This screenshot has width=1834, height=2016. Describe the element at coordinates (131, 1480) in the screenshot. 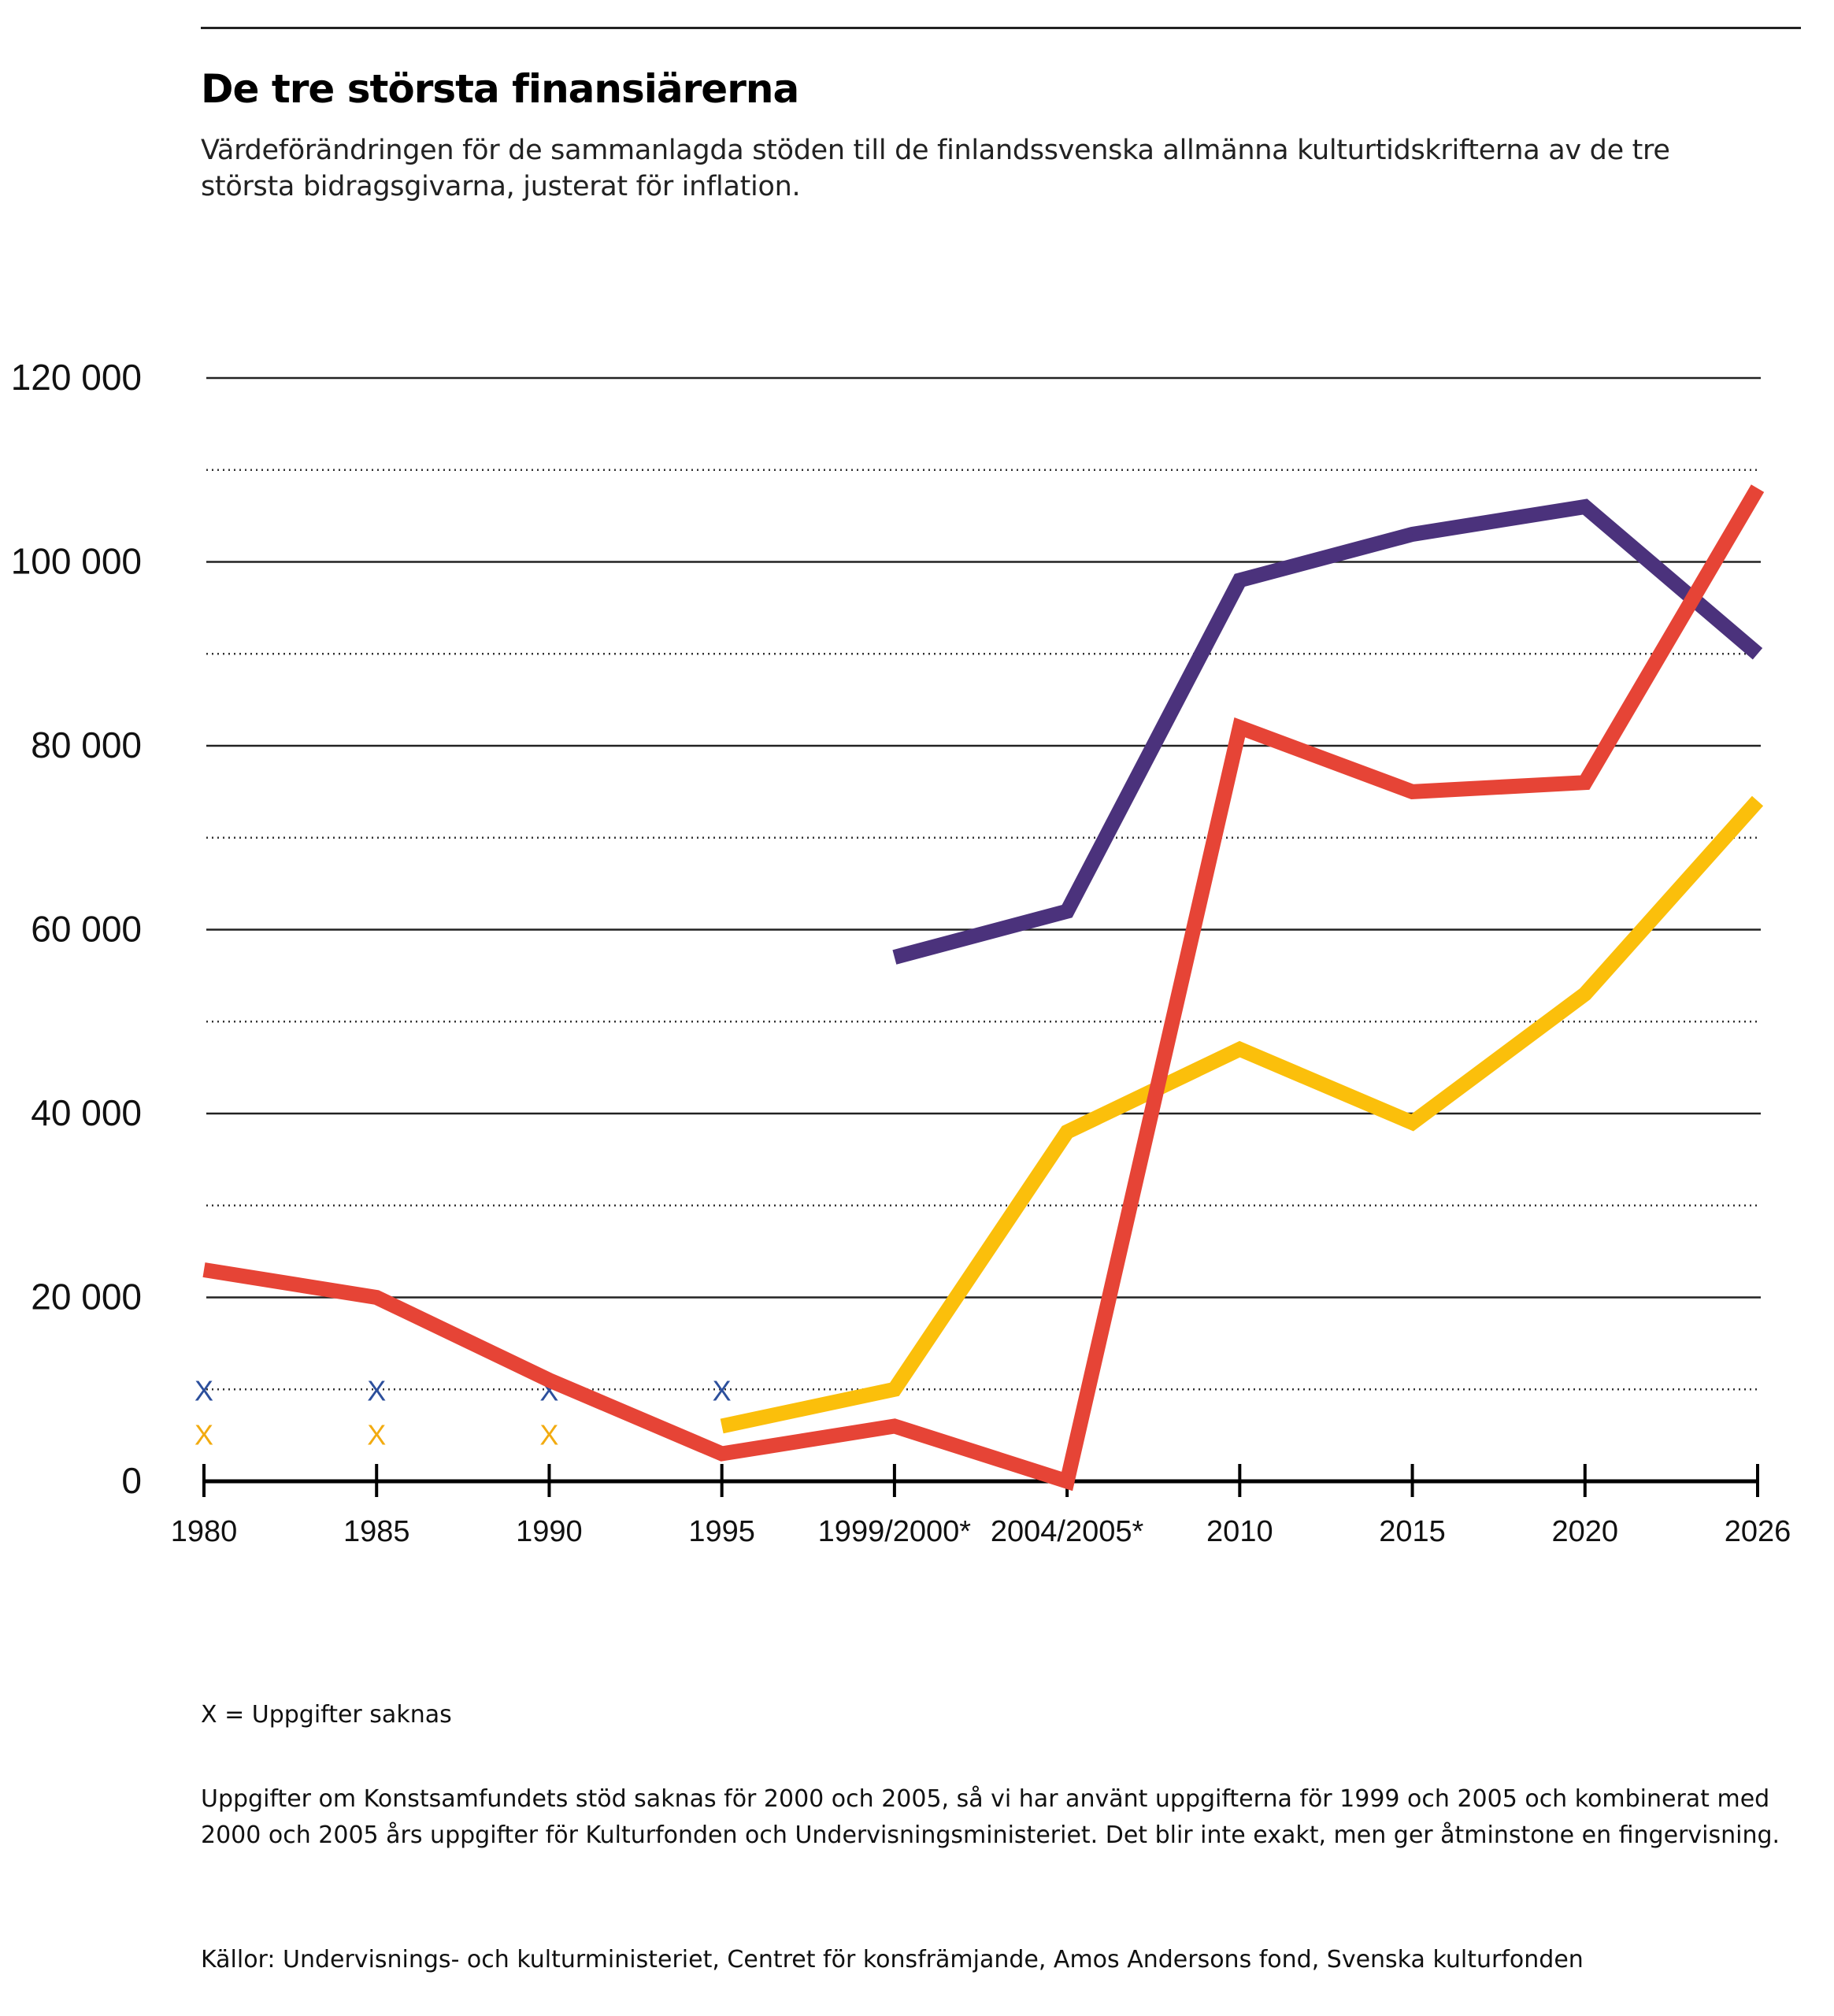

I see `y-tick-label: 0` at that location.